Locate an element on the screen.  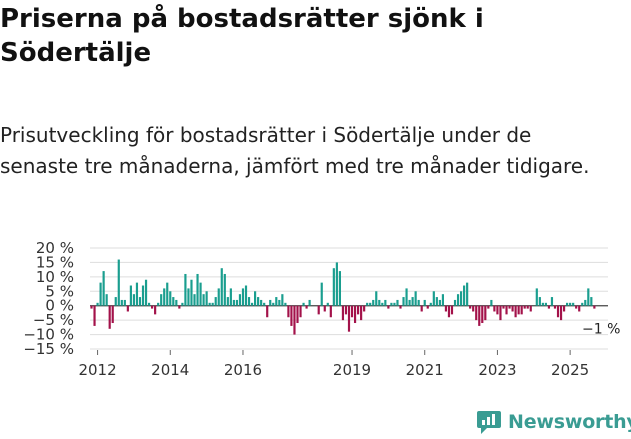
x-tick-label: 2025 is located at coordinates (570, 370).